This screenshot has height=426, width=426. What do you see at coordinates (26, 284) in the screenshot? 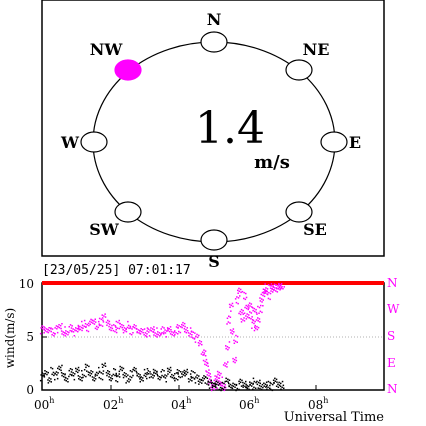
I see `y-tick-10: 10` at bounding box center [26, 284].